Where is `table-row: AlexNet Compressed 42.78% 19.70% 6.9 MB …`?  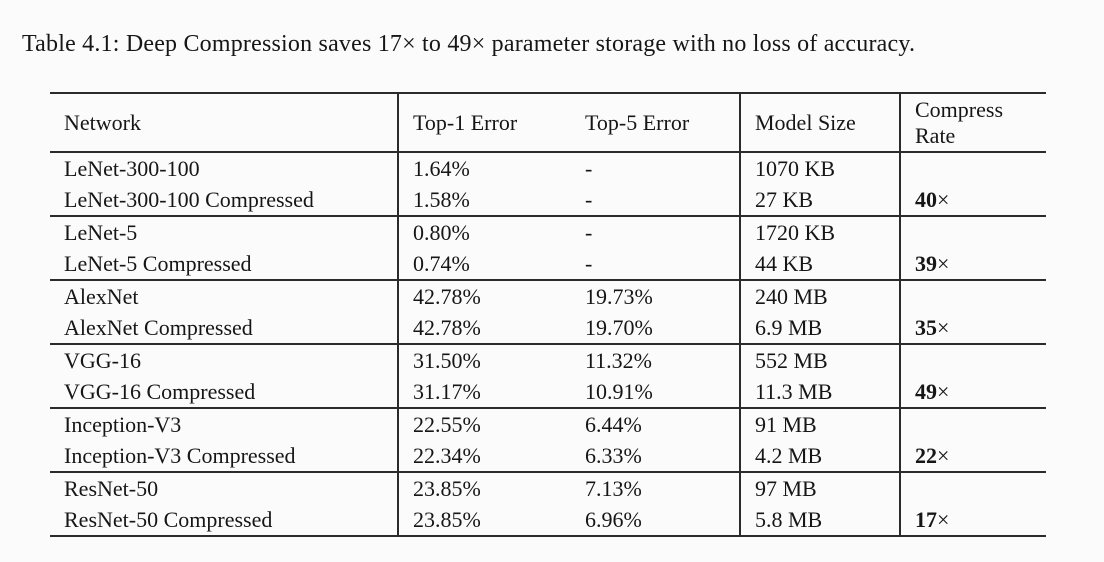 table-row: AlexNet Compressed 42.78% 19.70% 6.9 MB … is located at coordinates (548, 328).